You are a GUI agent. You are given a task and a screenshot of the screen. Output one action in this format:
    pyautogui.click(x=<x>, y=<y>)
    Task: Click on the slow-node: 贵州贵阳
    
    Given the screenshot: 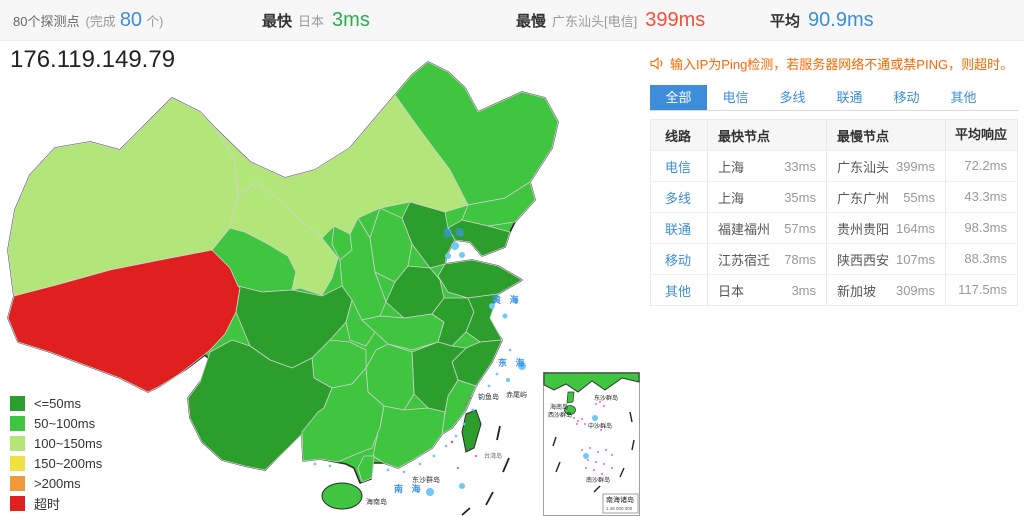 What is the action you would take?
    pyautogui.click(x=863, y=229)
    